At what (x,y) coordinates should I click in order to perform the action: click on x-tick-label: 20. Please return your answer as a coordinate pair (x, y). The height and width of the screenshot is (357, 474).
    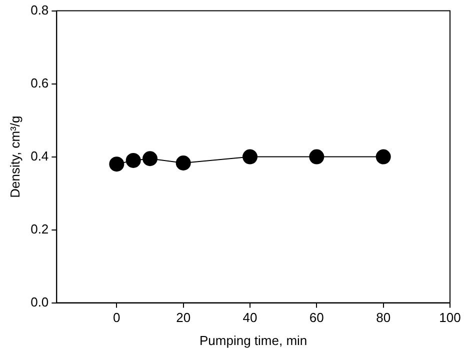
    Looking at the image, I should click on (183, 318).